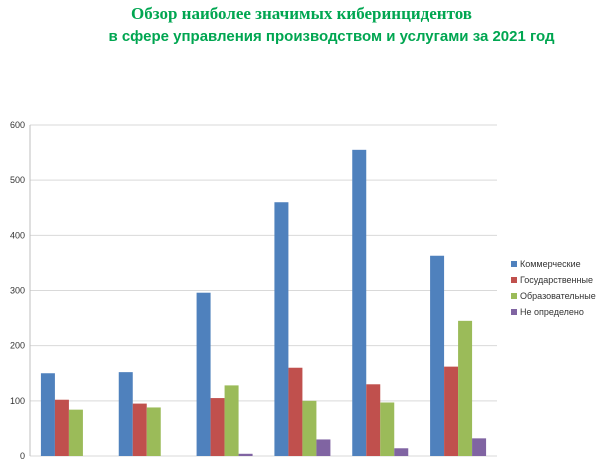  What do you see at coordinates (17, 125) in the screenshot?
I see `y-tick-label: 600` at bounding box center [17, 125].